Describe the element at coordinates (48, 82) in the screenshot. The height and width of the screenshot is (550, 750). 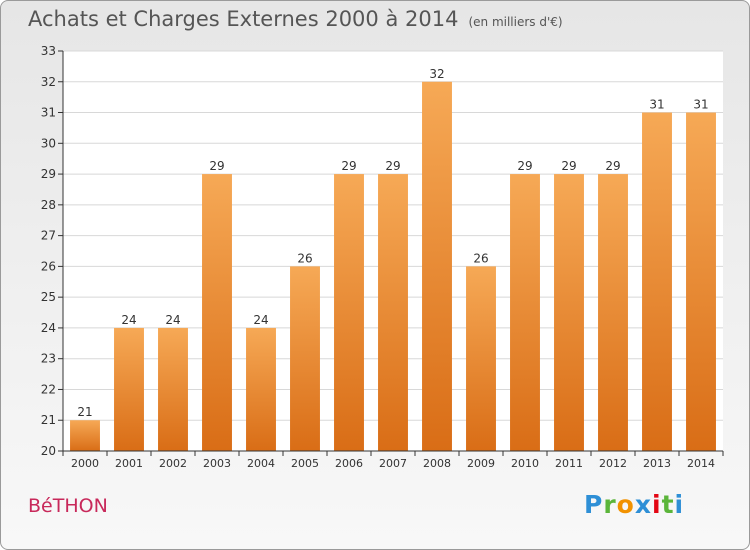
I see `y-tick-label: 32` at that location.